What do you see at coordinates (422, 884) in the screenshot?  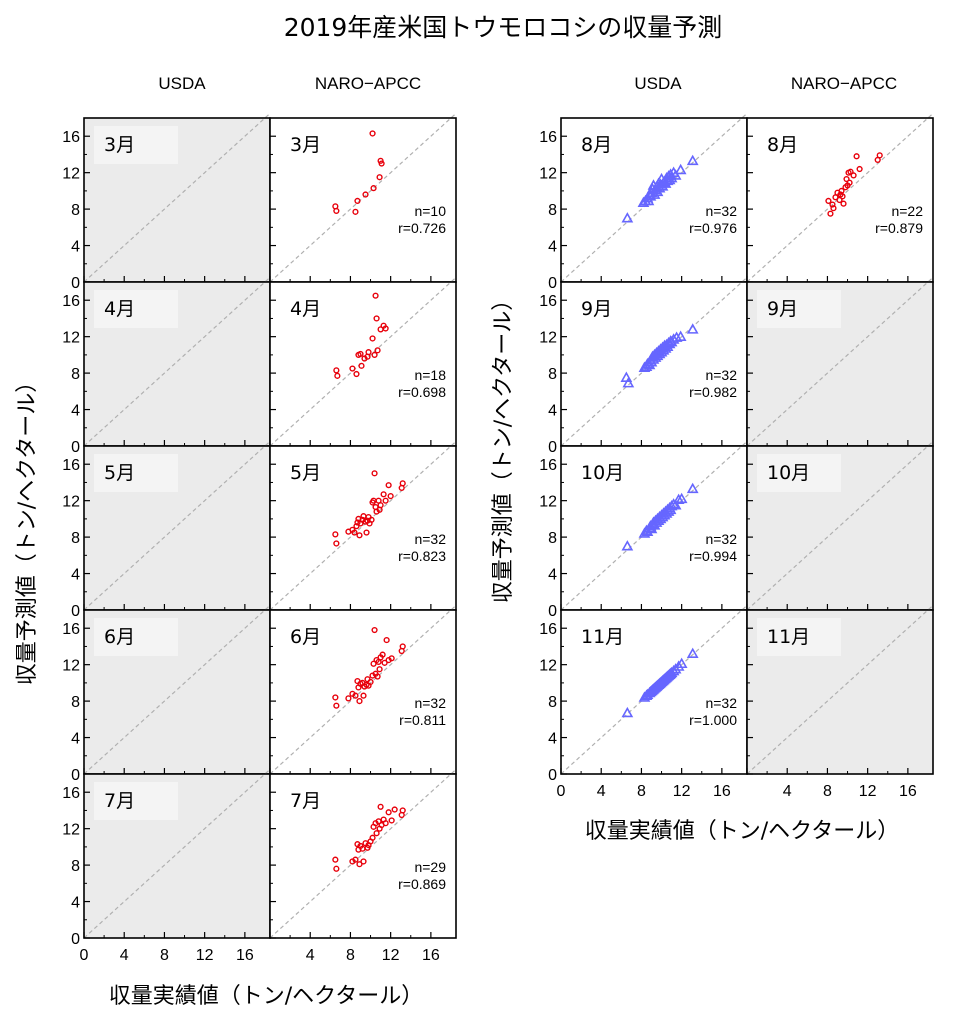 I see `correlation-label: r=0.869` at bounding box center [422, 884].